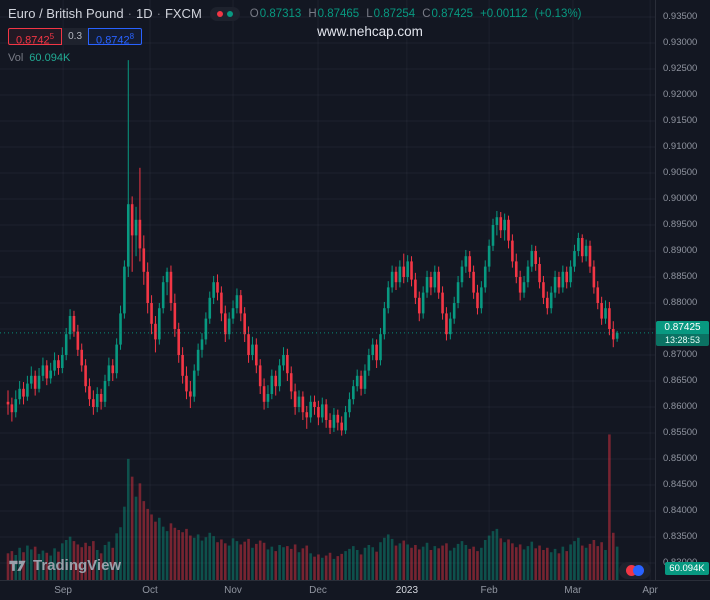  Describe the element at coordinates (233, 590) in the screenshot. I see `time-axis-label: Nov` at that location.